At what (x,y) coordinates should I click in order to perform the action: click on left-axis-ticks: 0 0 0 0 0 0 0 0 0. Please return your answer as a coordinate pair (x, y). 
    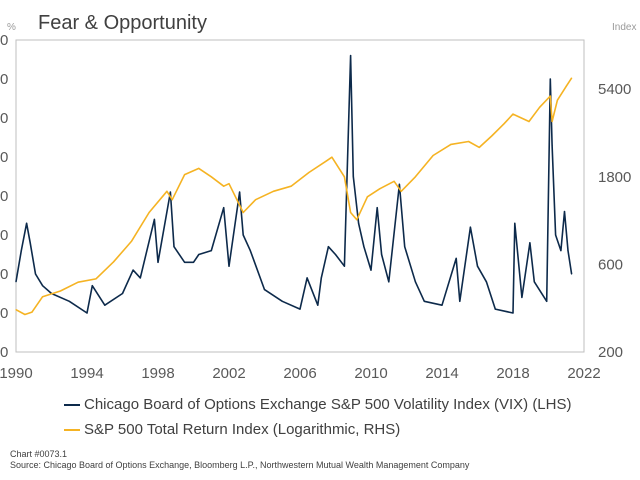
    Looking at the image, I should click on (4, 196).